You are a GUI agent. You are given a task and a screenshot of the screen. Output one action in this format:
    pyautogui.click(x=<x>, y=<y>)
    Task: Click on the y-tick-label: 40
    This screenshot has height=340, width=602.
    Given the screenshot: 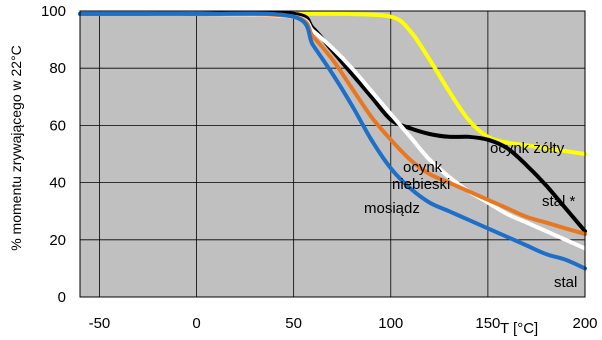 What is the action you would take?
    pyautogui.click(x=57, y=183)
    